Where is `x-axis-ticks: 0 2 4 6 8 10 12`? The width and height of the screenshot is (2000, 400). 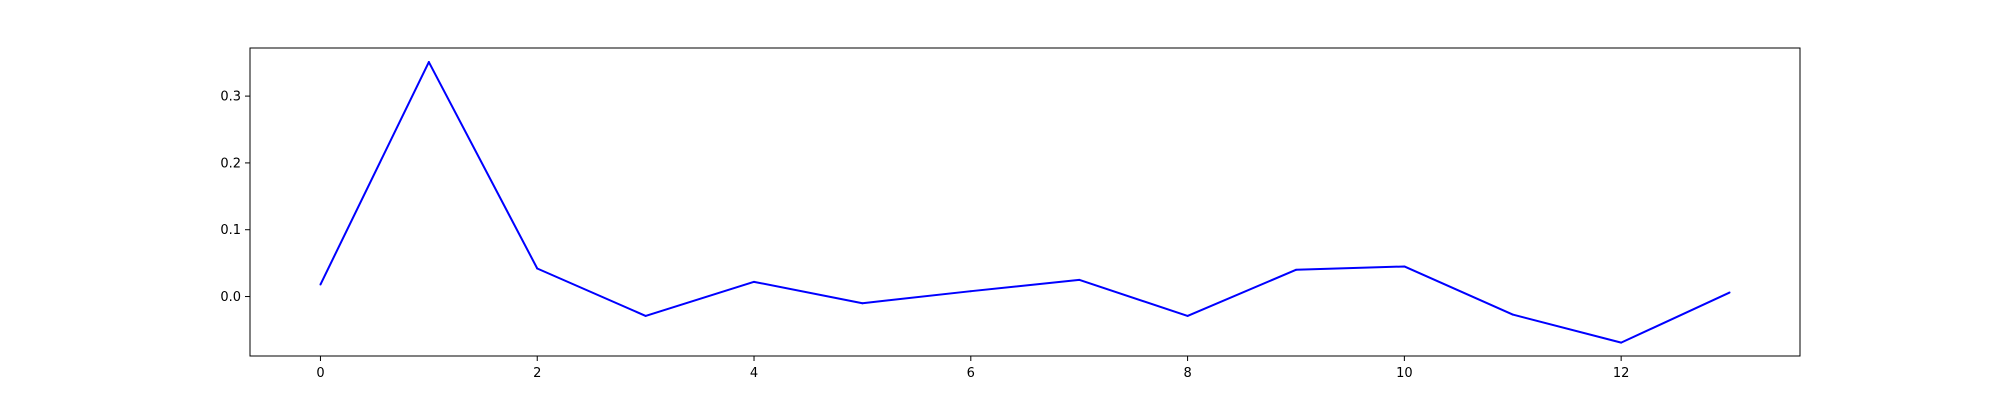 x-axis-ticks: 0 2 4 6 8 10 12 is located at coordinates (972, 368).